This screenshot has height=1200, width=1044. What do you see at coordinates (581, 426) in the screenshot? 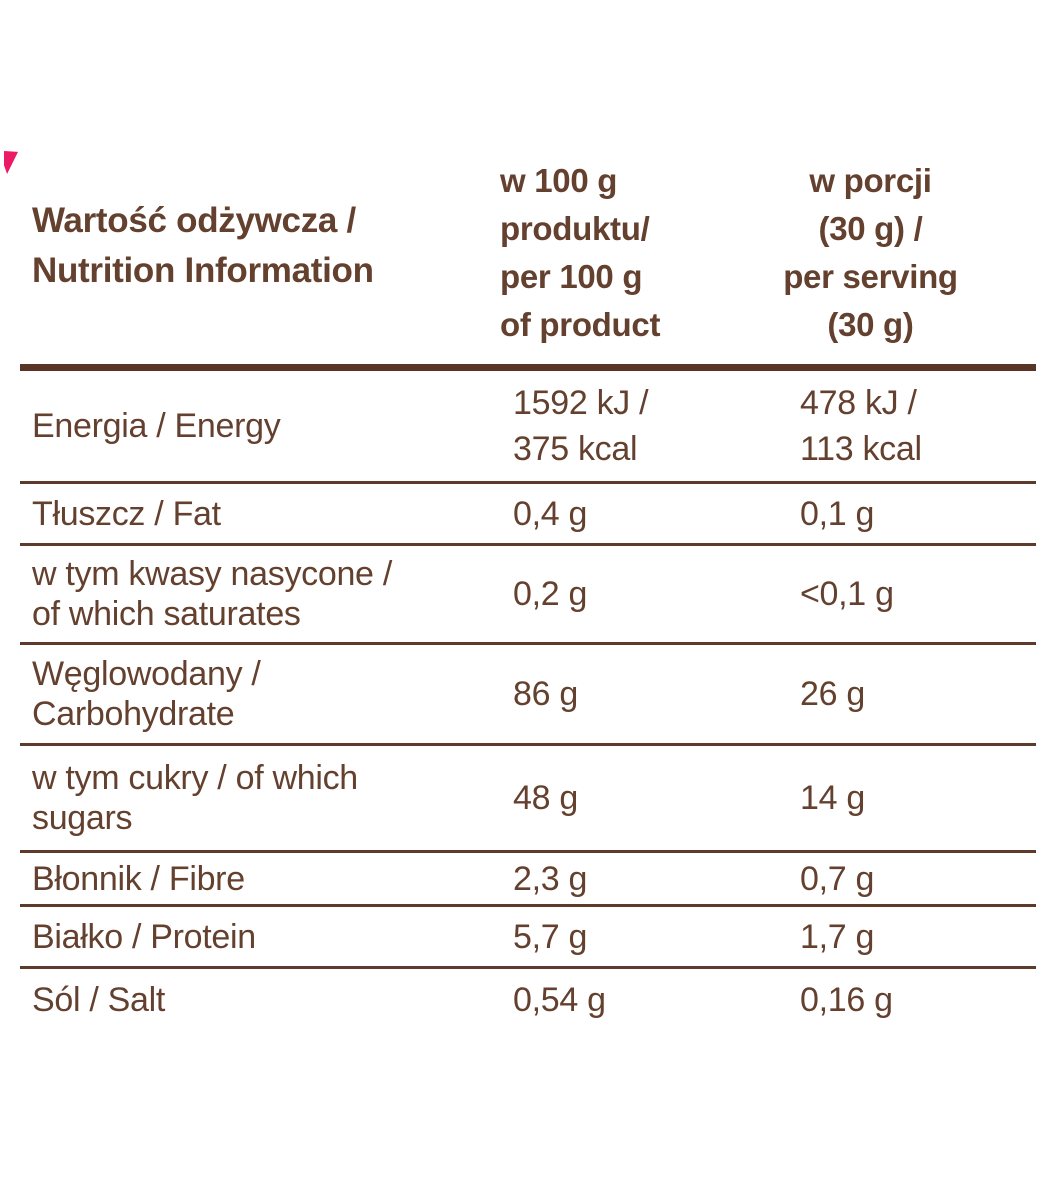
I see `per-100g-value: 1592 kJ / 375 kcal` at bounding box center [581, 426].